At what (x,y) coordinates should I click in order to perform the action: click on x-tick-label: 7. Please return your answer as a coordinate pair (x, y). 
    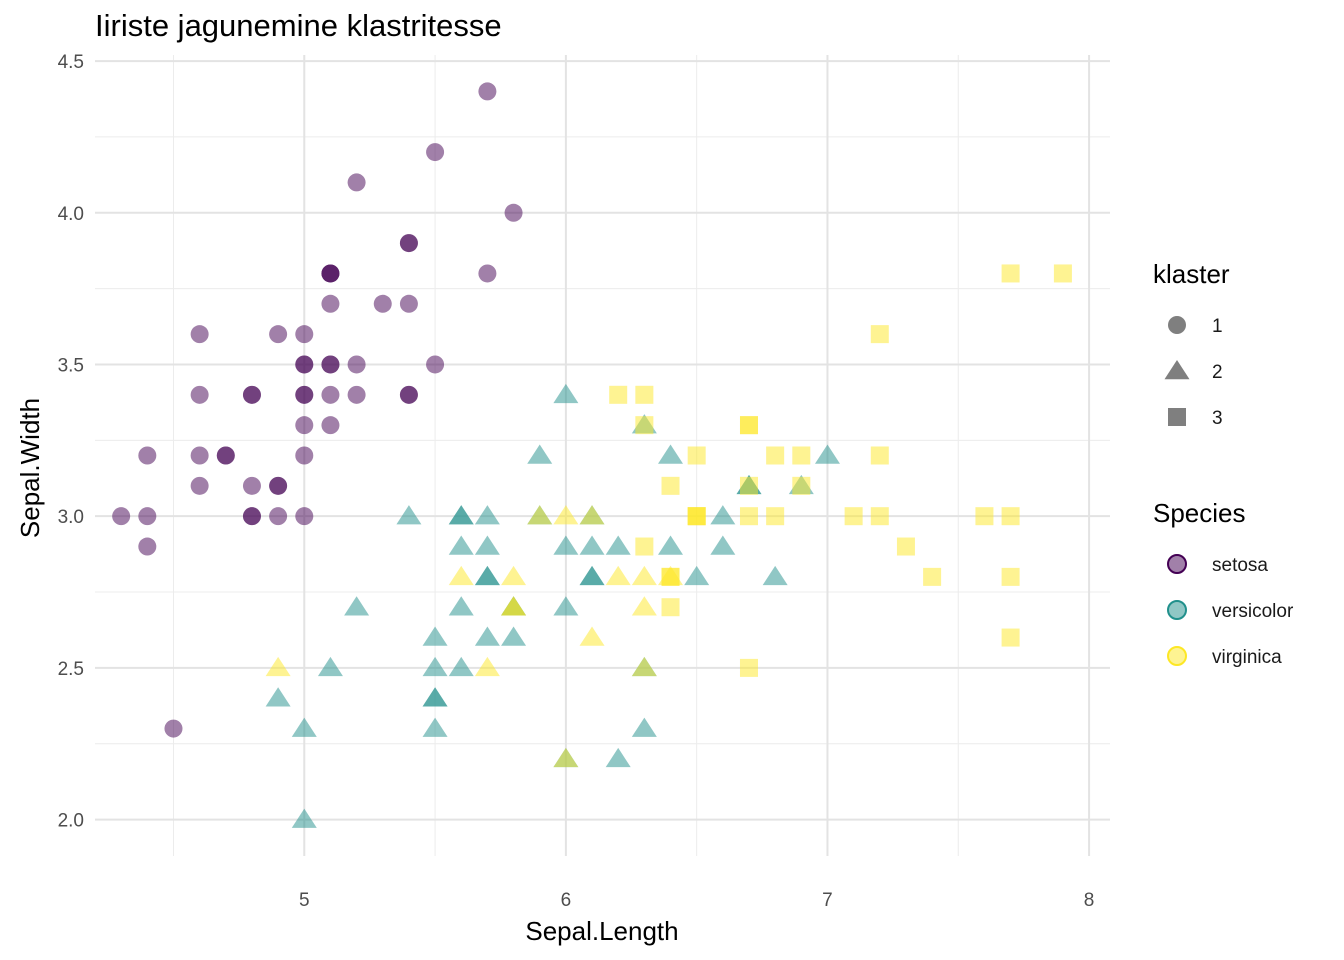
    Looking at the image, I should click on (827, 900).